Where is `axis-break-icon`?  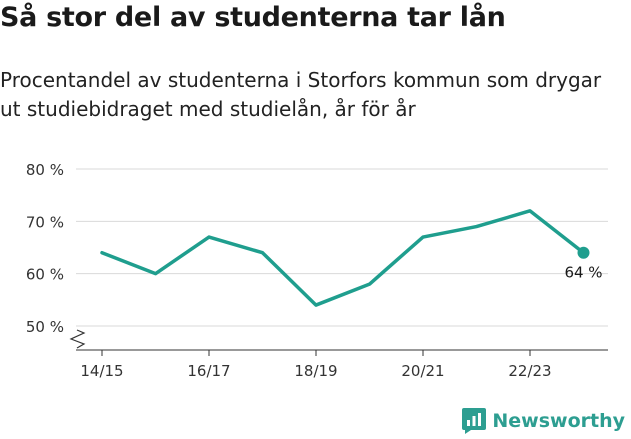
axis-break-icon is located at coordinates (77, 339).